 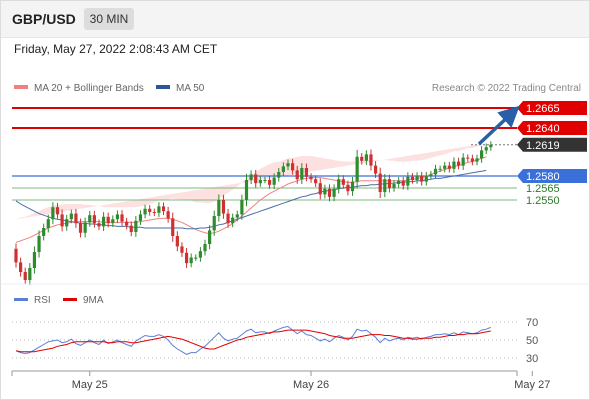 What do you see at coordinates (311, 385) in the screenshot?
I see `x-tick-label: May 26` at bounding box center [311, 385].